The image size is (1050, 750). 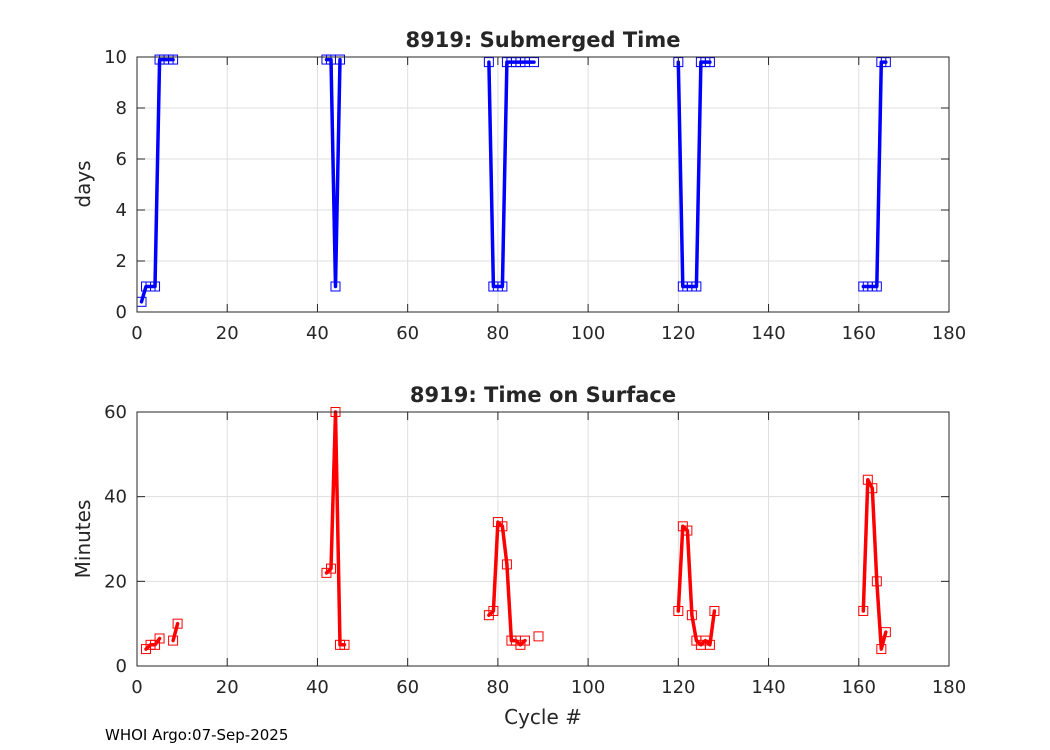 I want to click on y-tick-label: 10, so click(x=115, y=57).